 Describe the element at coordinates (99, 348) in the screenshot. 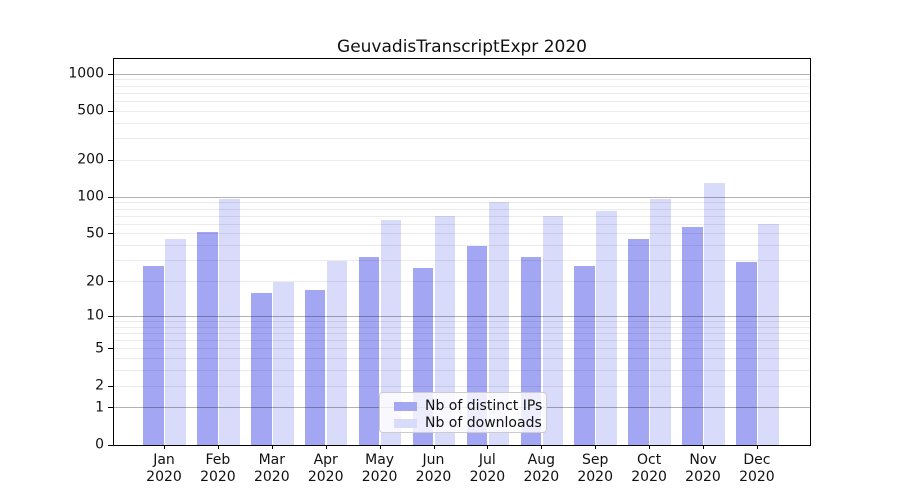

I see `y-tick-label: 5` at that location.